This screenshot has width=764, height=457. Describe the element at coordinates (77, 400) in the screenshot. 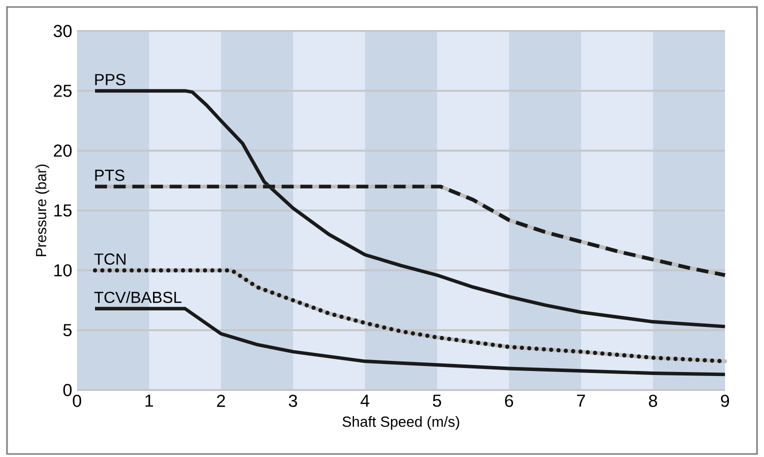

I see `x-tick-label: 0` at that location.